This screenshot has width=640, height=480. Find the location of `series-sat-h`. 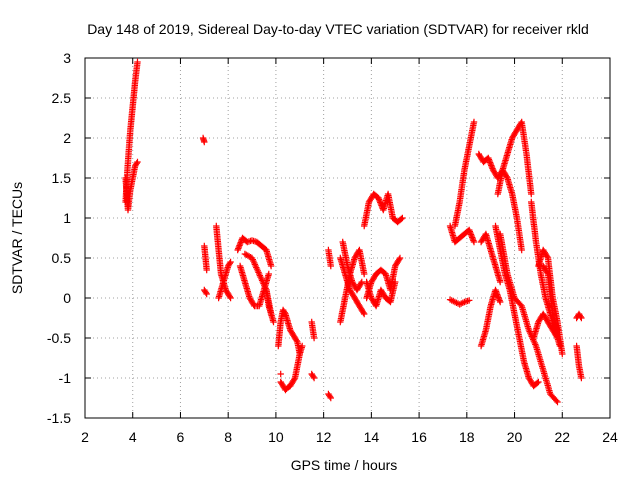

series-sat-h is located at coordinates (329, 258).